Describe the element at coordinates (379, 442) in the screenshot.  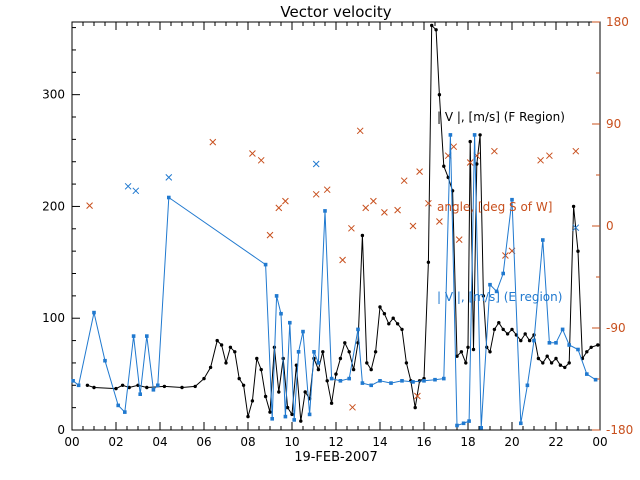
I see `svg-text: 14` at that location.